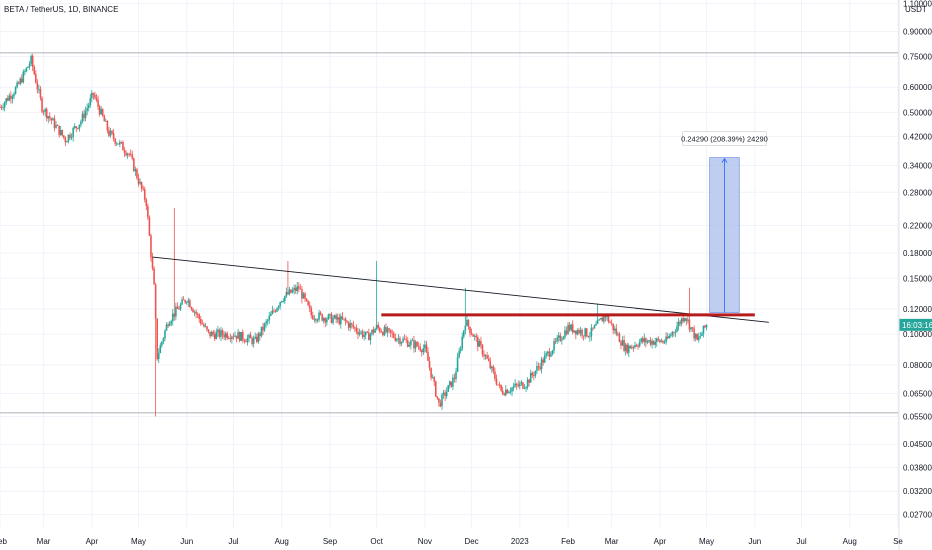  Describe the element at coordinates (706, 541) in the screenshot. I see `x-tick-label: May` at that location.